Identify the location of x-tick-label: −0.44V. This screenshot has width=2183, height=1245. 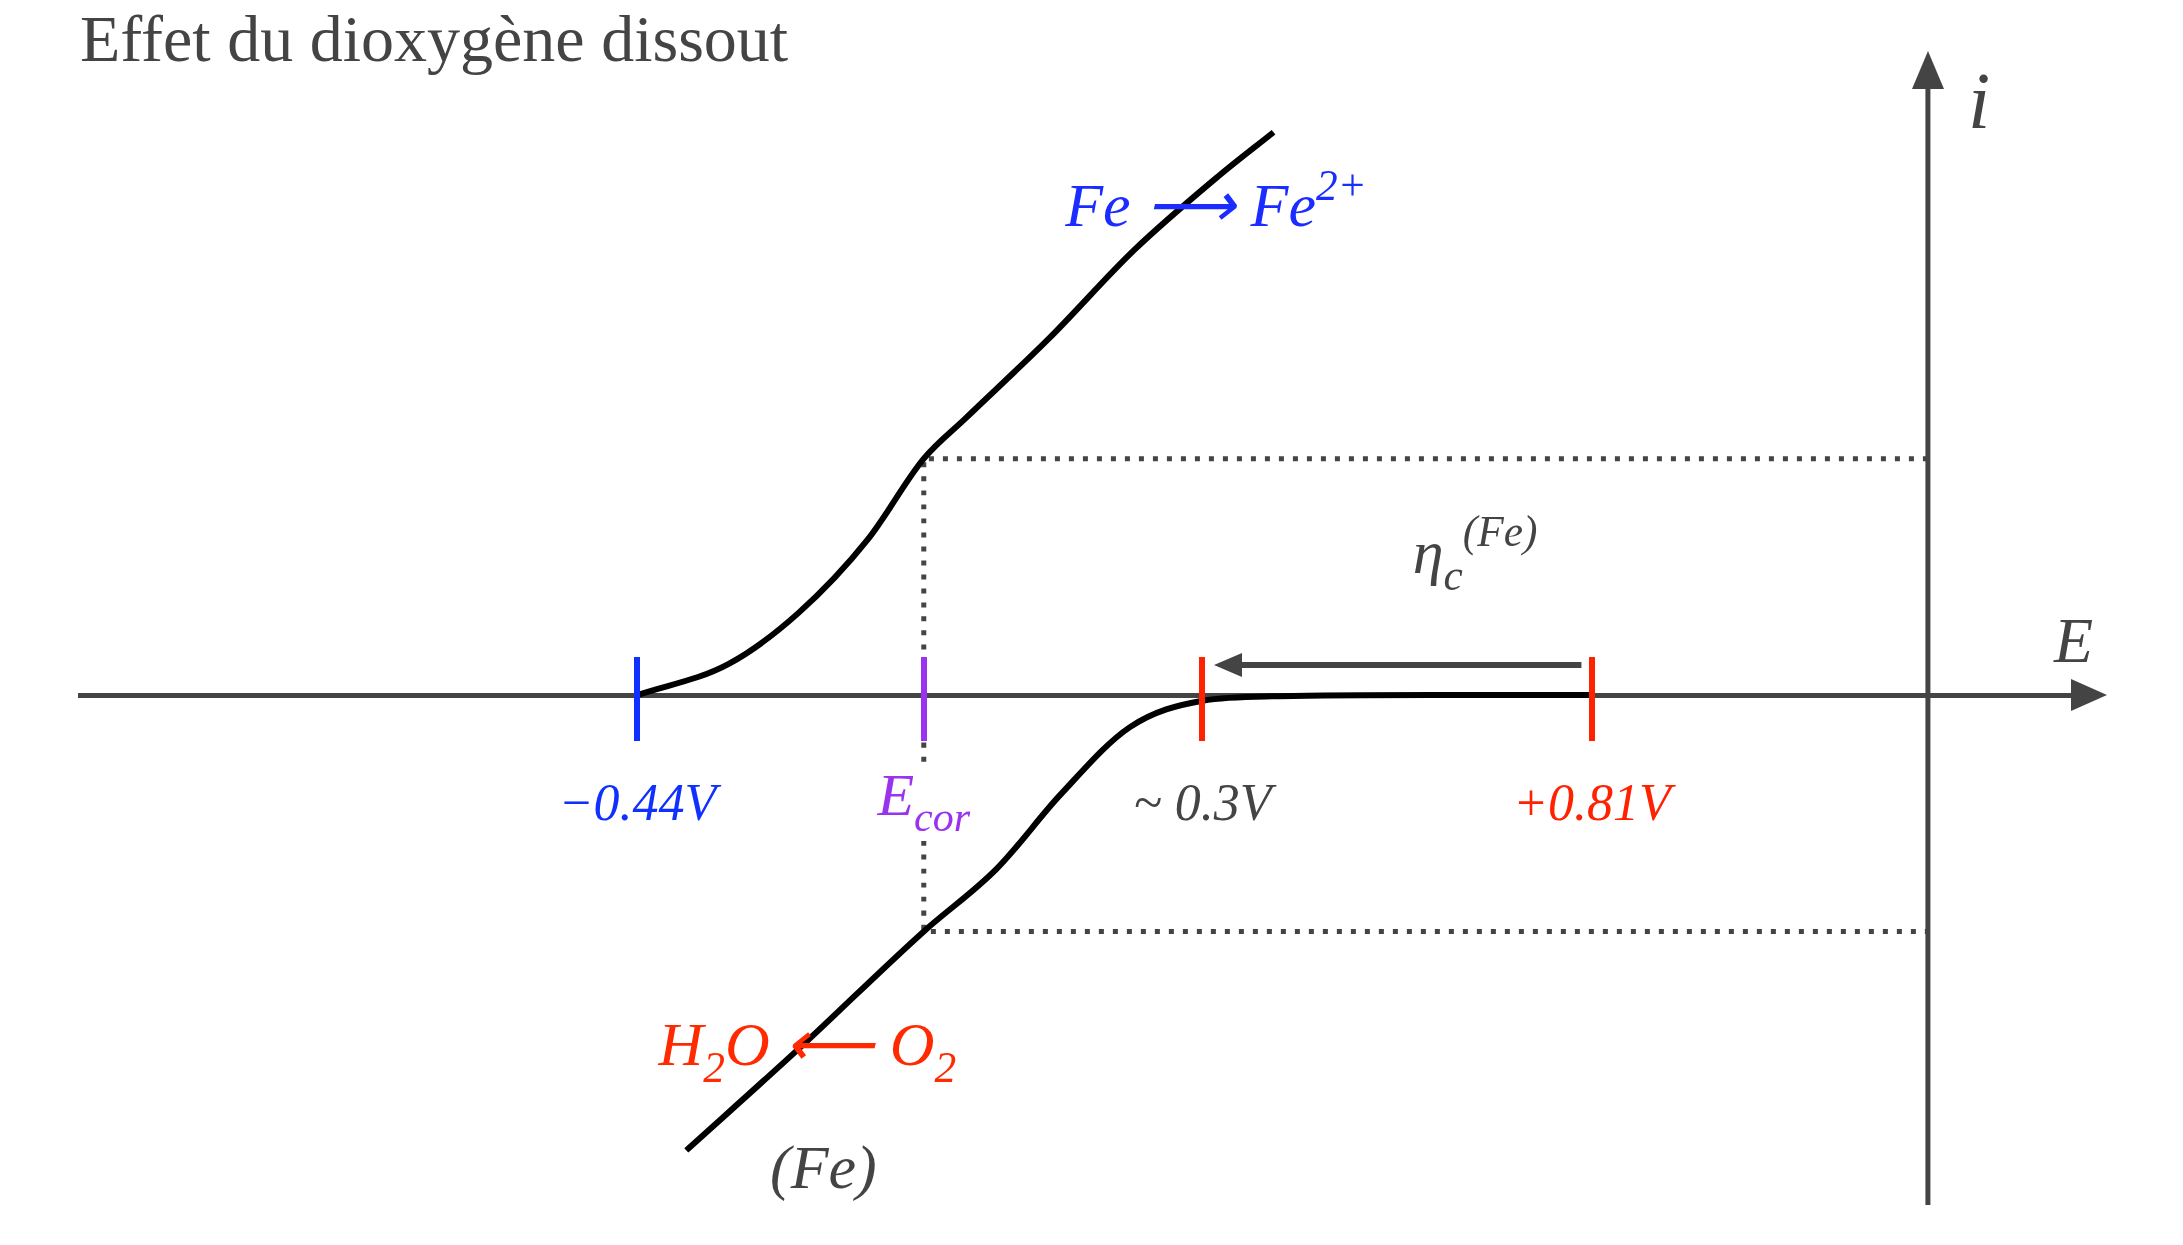
(640, 802).